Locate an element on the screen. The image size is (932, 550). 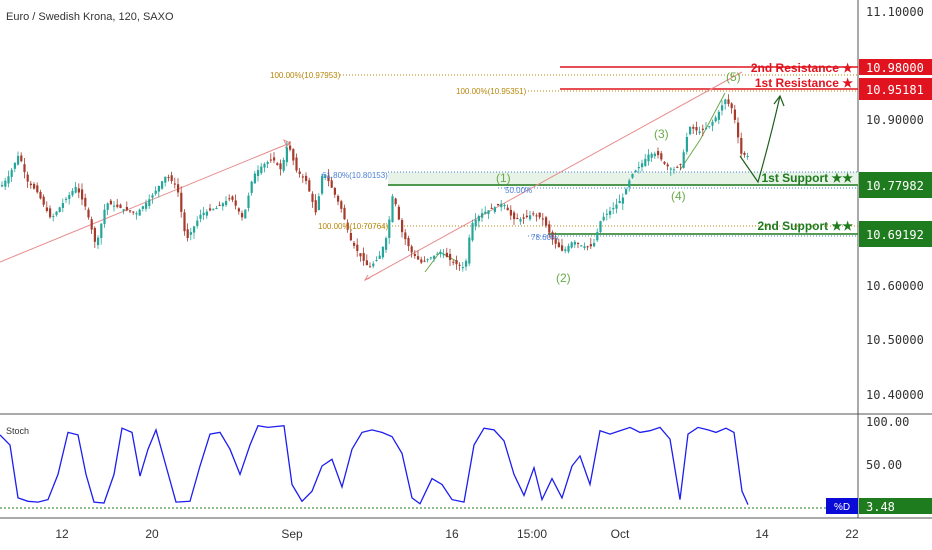
price-tick-1: 11.10000 is located at coordinates (895, 12).